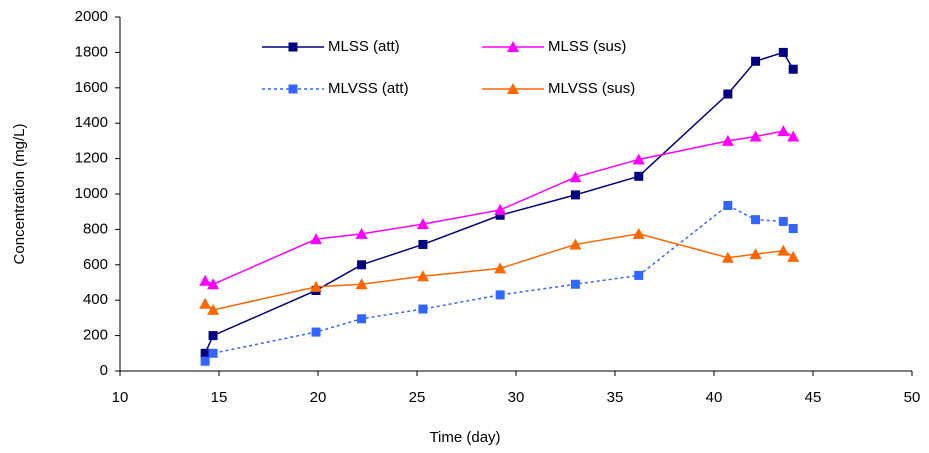 The width and height of the screenshot is (929, 453). I want to click on x-tick-label: 30, so click(516, 397).